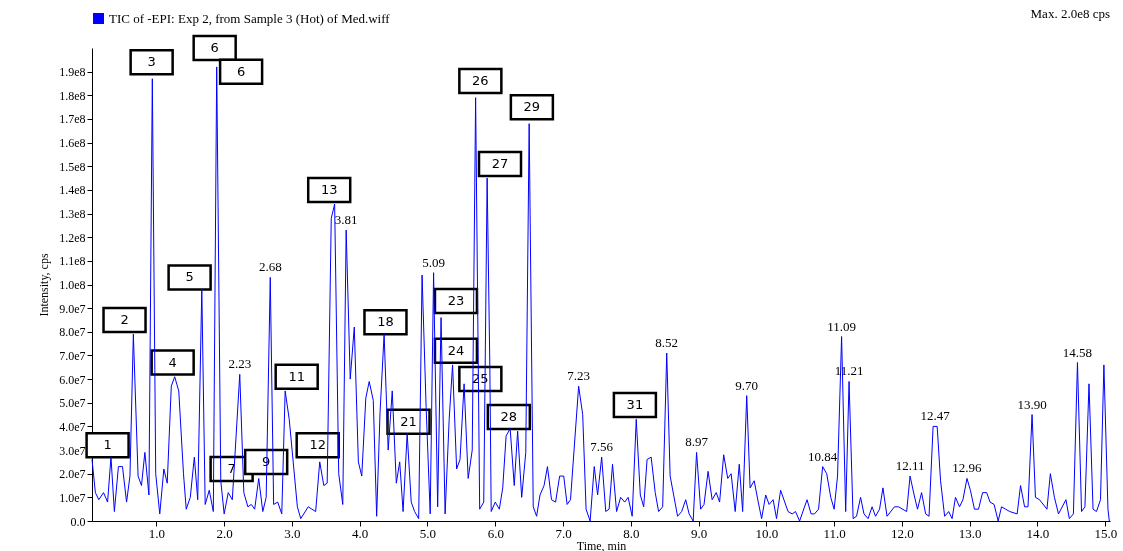  What do you see at coordinates (250, 18) in the screenshot?
I see `legend-label: TIC of -EPI: Exp 2, from Sample 3 (Hot) of Med.wiff` at bounding box center [250, 18].